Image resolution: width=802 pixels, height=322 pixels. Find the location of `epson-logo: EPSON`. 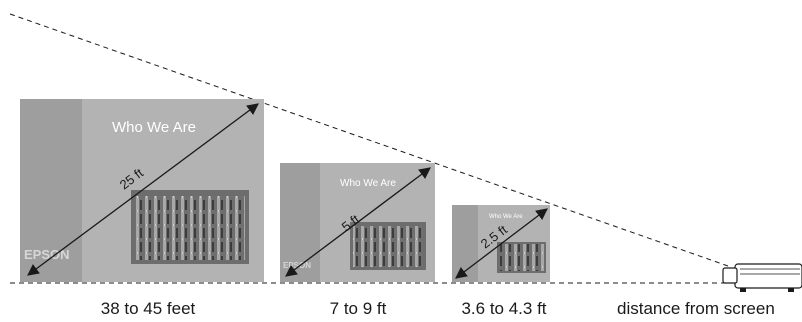

epson-logo: EPSON is located at coordinates (297, 265).